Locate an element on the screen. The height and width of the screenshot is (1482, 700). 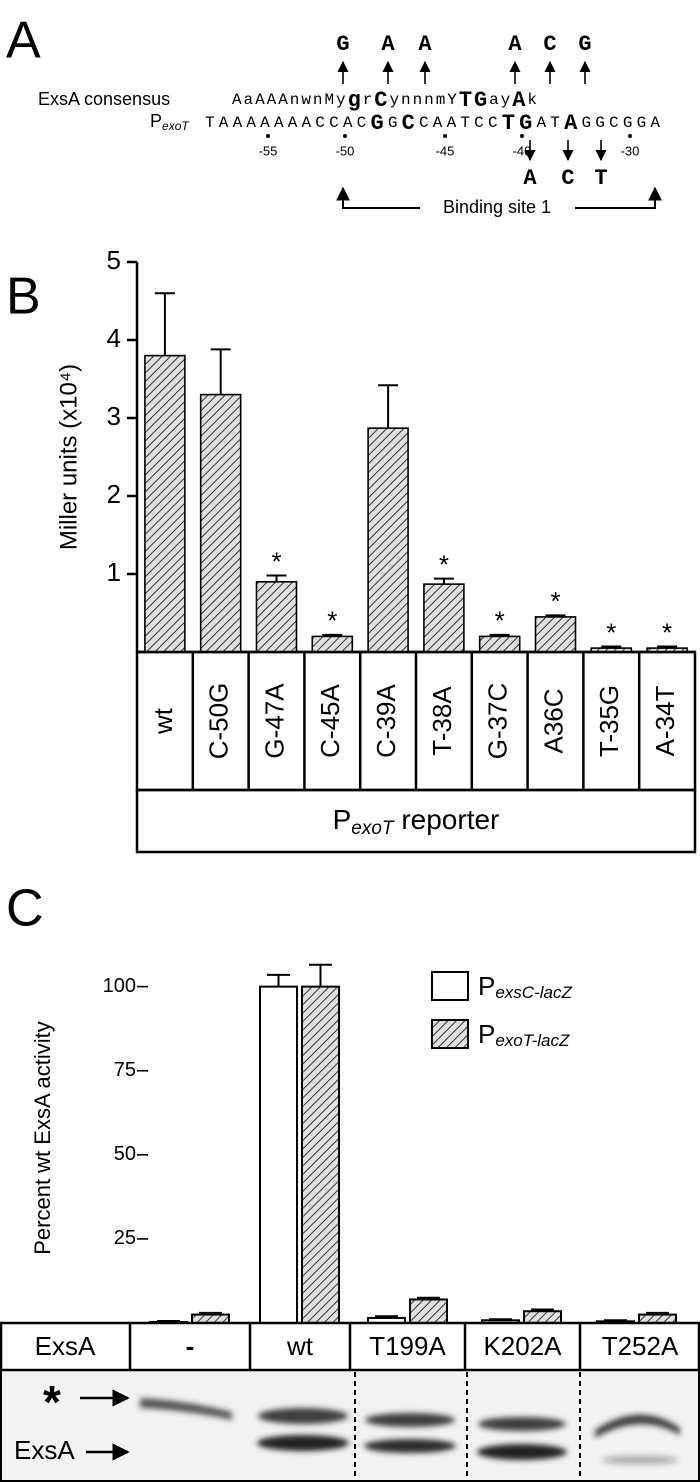
bracket-right is located at coordinates (618, 197).